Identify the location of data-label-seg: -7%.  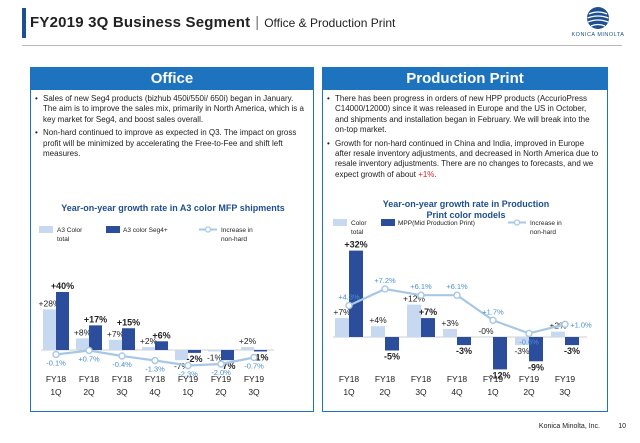
(227, 366).